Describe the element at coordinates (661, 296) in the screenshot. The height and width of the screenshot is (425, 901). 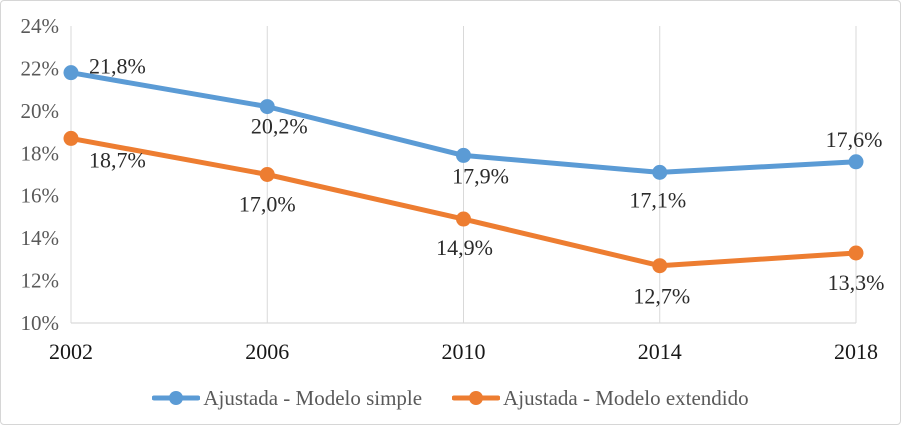
I see `data-label: 12,7%` at that location.